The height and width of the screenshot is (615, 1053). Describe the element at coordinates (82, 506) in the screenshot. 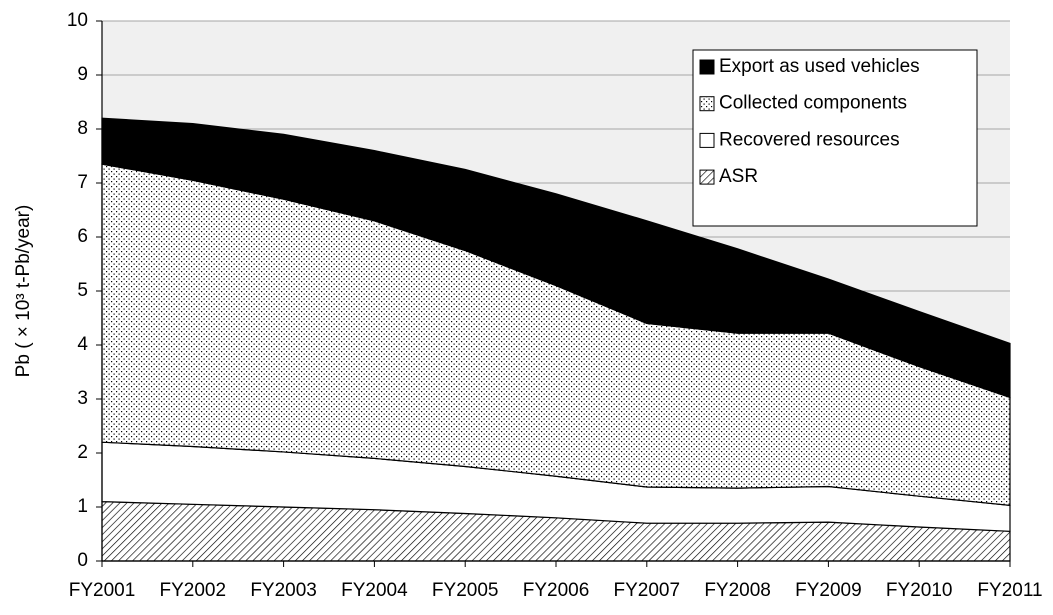

I see `y-tick-label: 1` at that location.